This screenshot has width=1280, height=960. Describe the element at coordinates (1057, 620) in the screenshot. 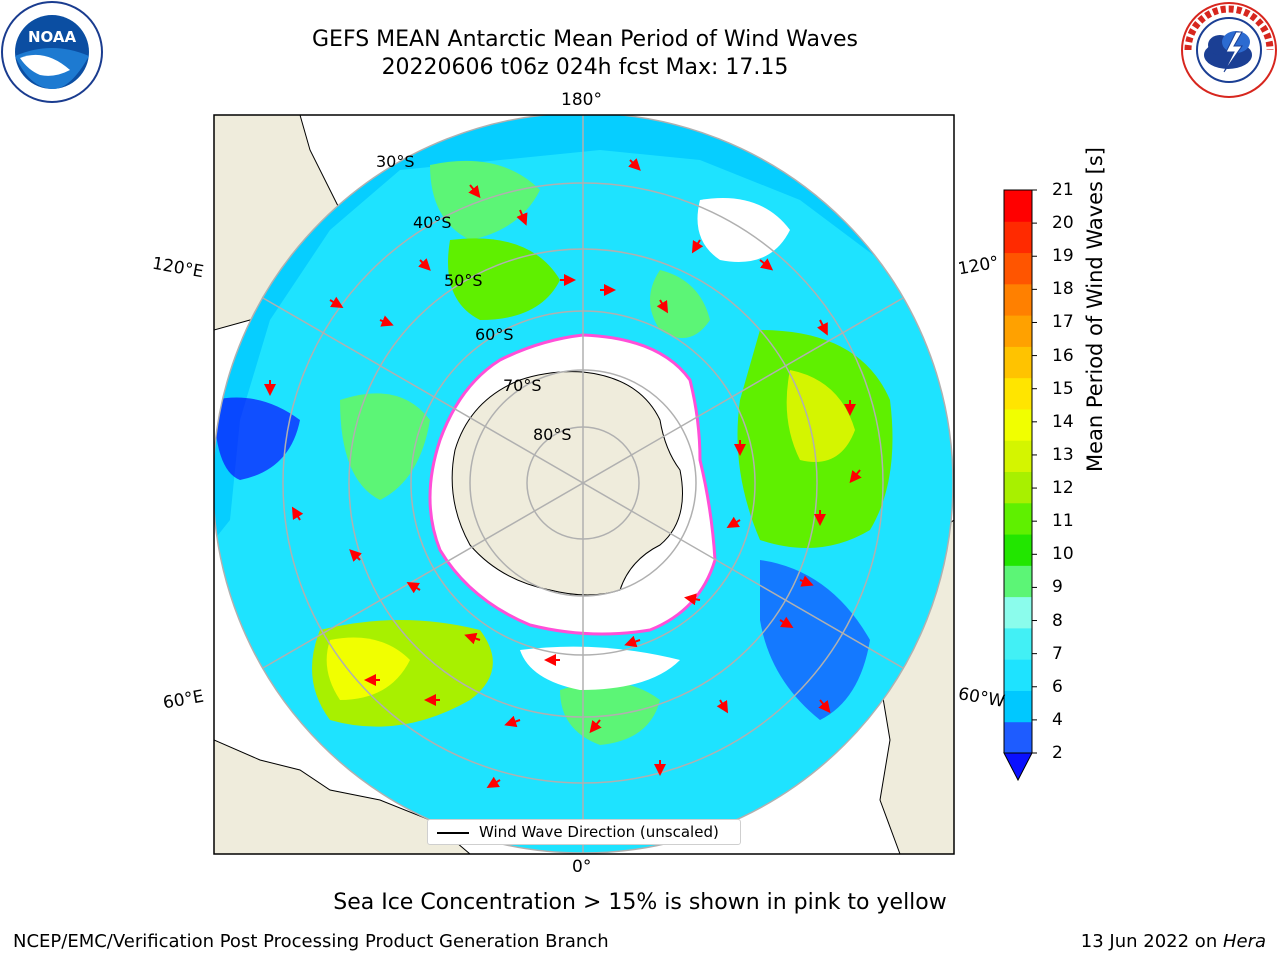

I see `colorbar-tick-label: 8` at that location.